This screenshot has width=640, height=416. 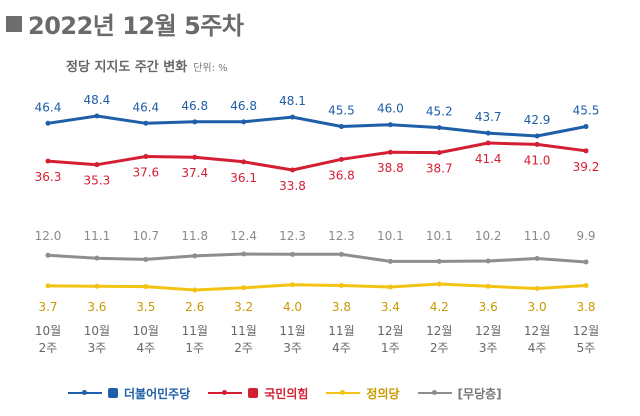 What do you see at coordinates (48, 177) in the screenshot?
I see `data-label: 36.3` at bounding box center [48, 177].